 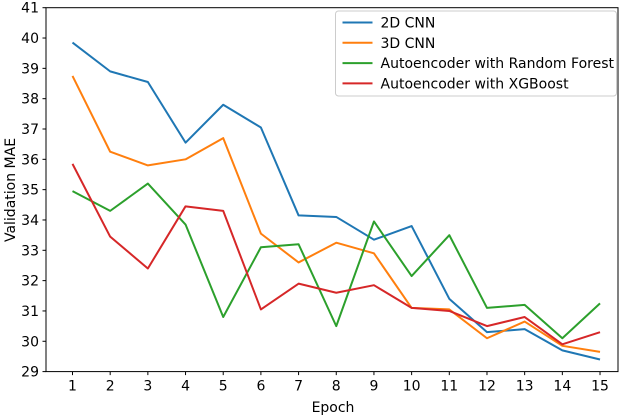 I want to click on x-tick-label: 10, so click(x=412, y=387).